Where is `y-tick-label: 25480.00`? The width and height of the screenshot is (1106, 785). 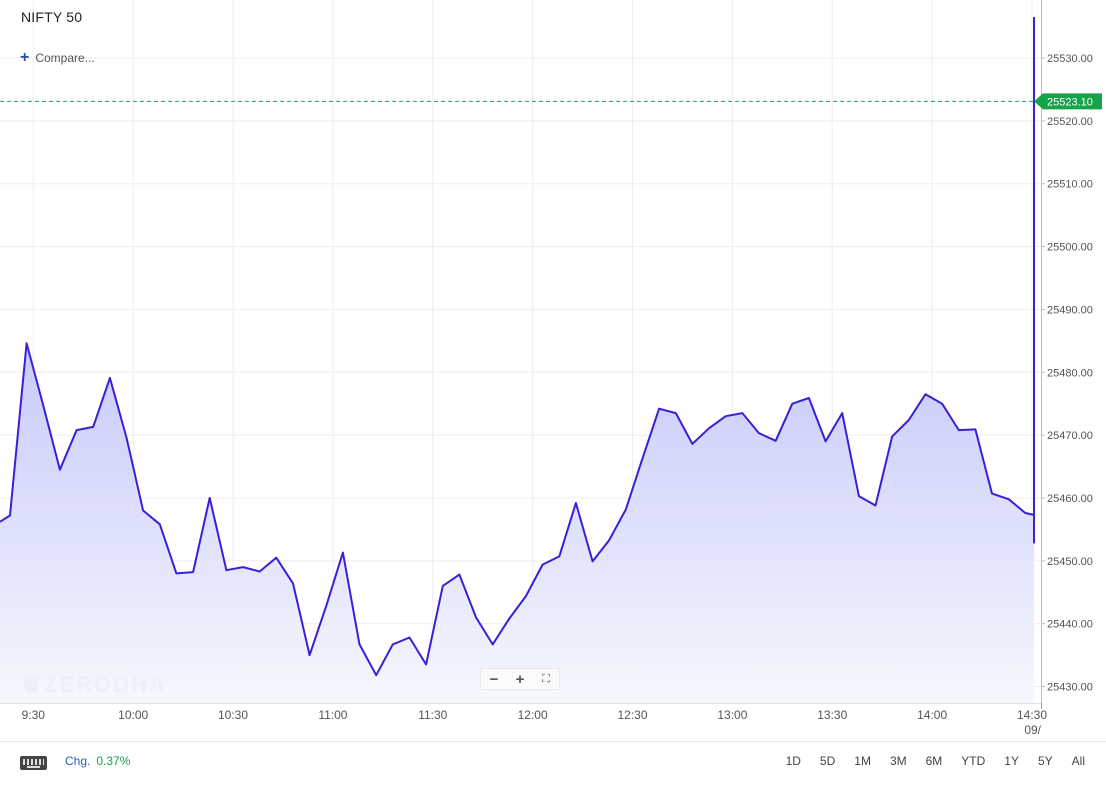 y-tick-label: 25480.00 is located at coordinates (1070, 373).